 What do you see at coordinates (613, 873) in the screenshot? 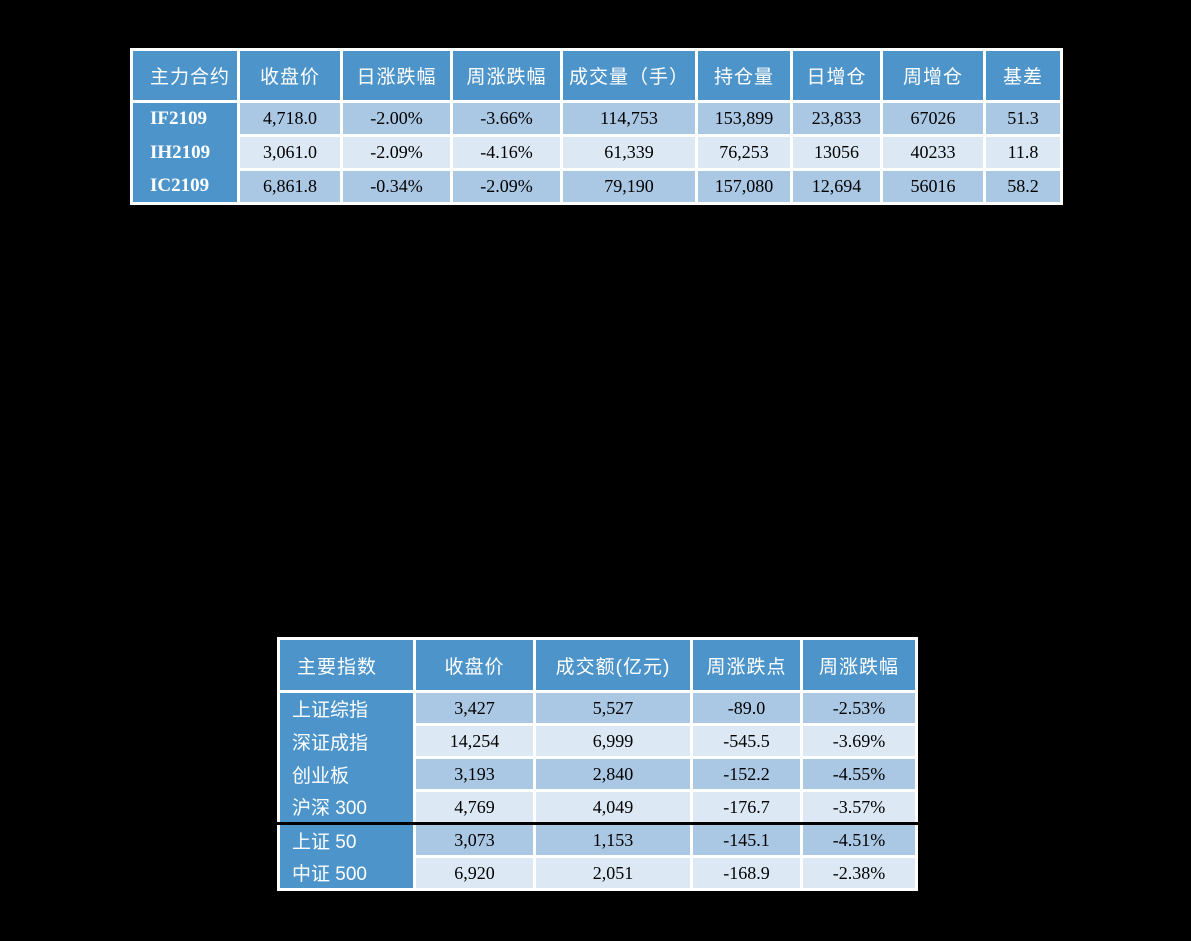
I see `value-cell: 2,051` at bounding box center [613, 873].